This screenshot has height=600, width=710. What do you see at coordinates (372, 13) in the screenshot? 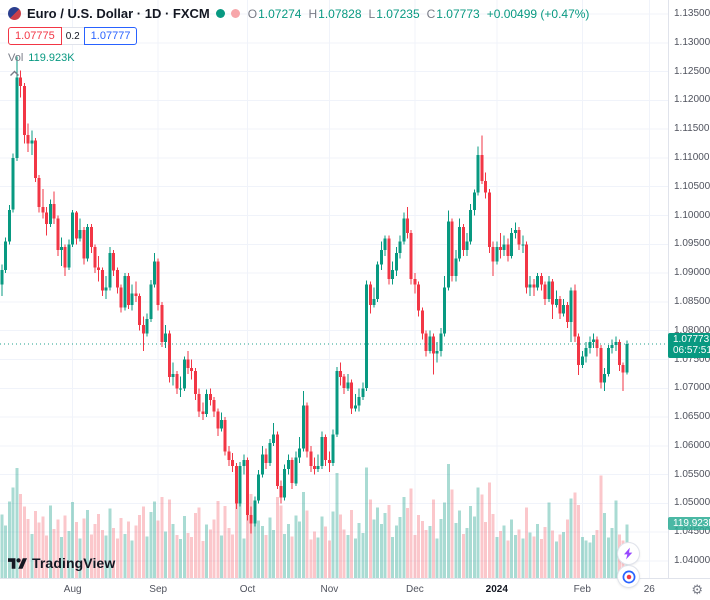
I see `low-label: L` at bounding box center [372, 13].